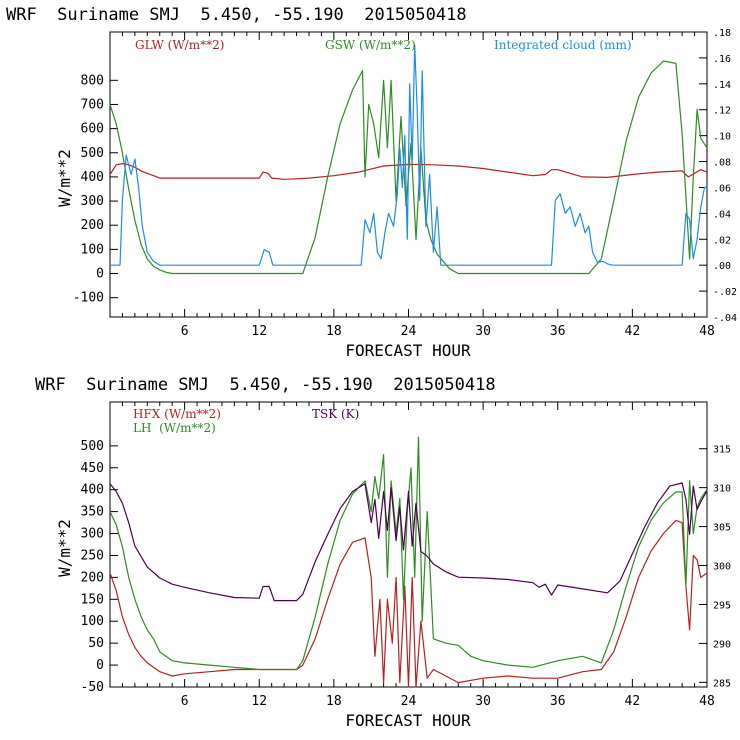 This screenshot has width=740, height=740. Describe the element at coordinates (96, 643) in the screenshot. I see `bottom-y-tick-label: 50` at that location.